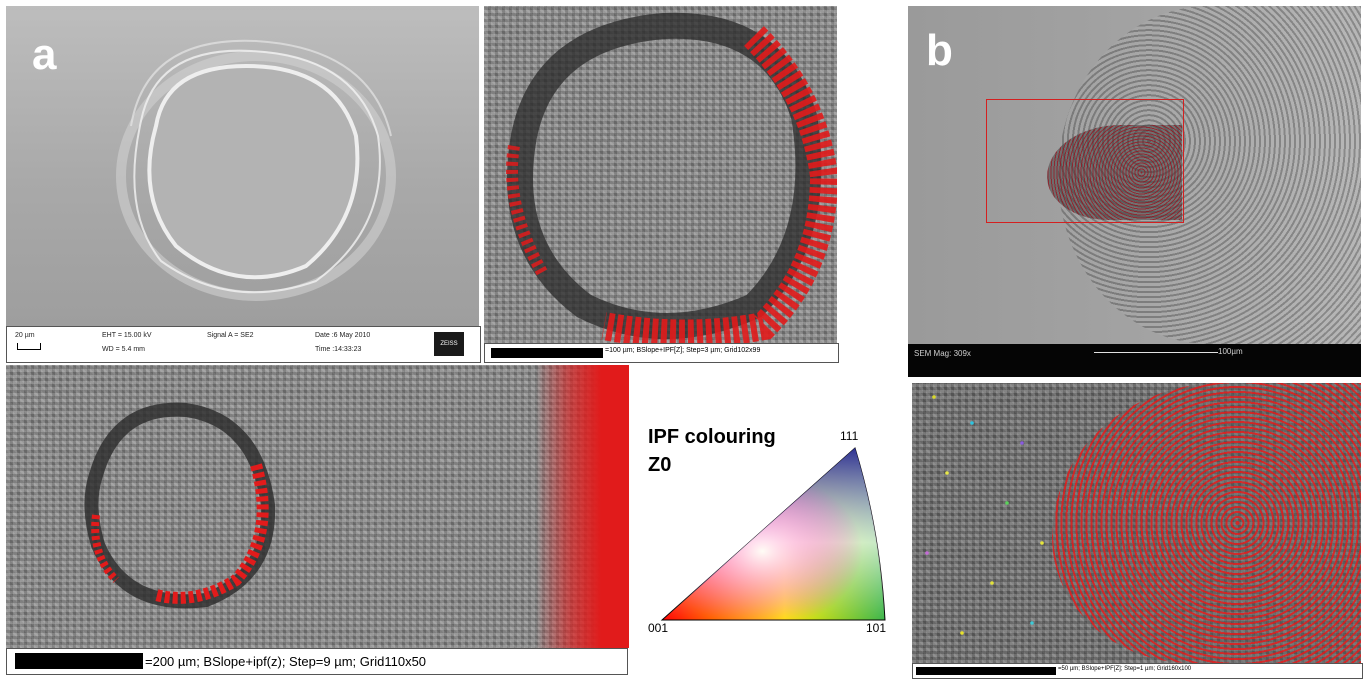  Describe the element at coordinates (1230, 351) in the screenshot. I see `sem-scale-b: 100µm` at that location.